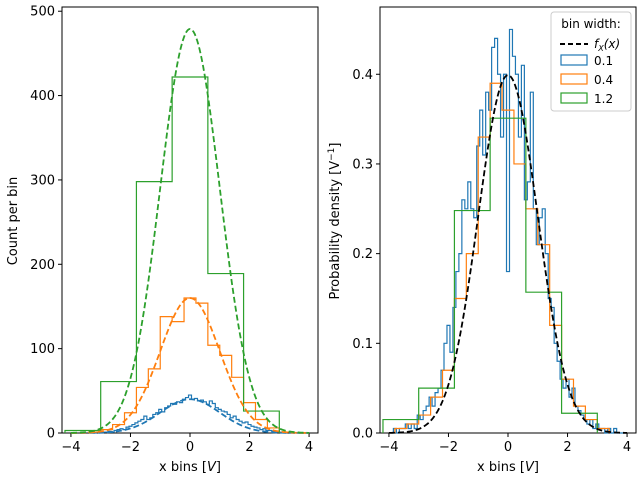  I want to click on right-y-tick-label: 0.4, so click(362, 75).